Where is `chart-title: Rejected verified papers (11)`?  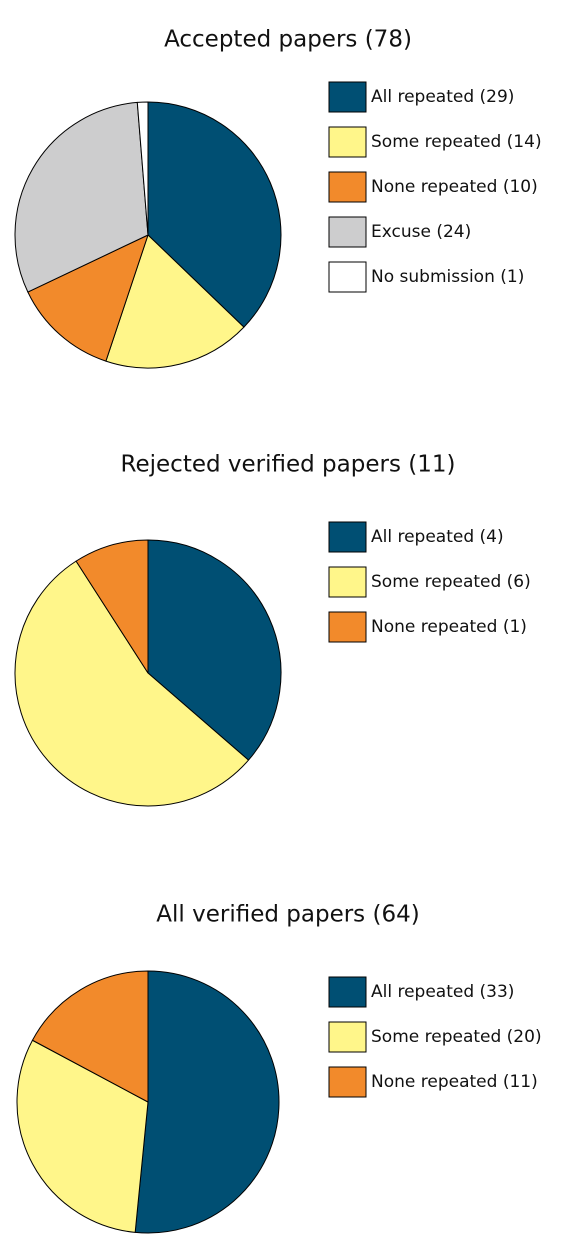 chart-title: Rejected verified papers (11) is located at coordinates (288, 465).